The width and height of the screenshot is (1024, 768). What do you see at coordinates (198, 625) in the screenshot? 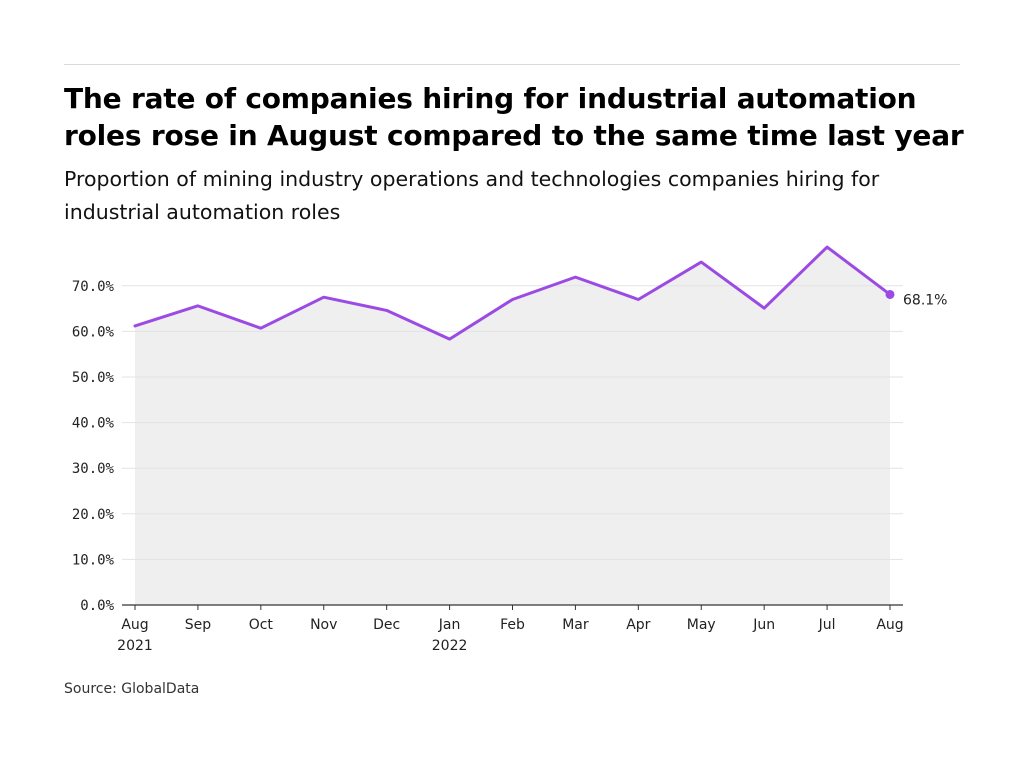
I see `x-tick-label: Sep` at bounding box center [198, 625].